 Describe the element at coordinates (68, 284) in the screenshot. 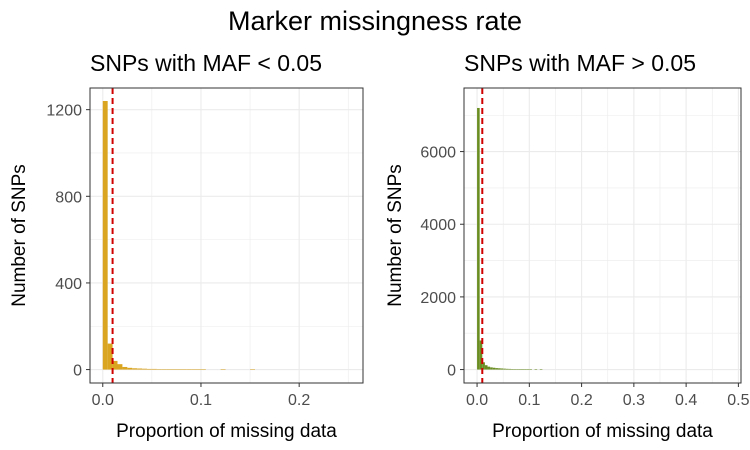

I see `y-tick-label: 400` at that location.